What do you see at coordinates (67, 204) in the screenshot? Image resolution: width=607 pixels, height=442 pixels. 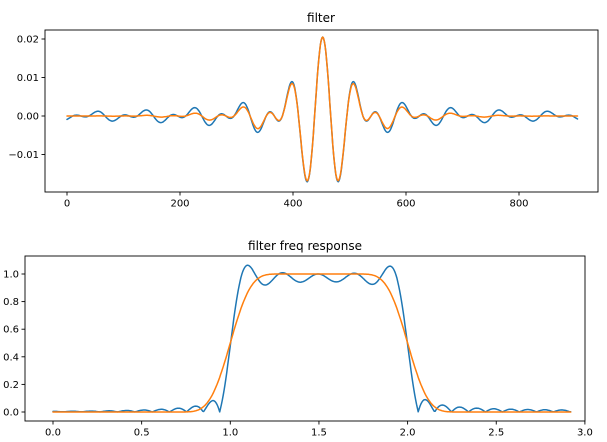 I see `x-tick-label: 0` at bounding box center [67, 204].